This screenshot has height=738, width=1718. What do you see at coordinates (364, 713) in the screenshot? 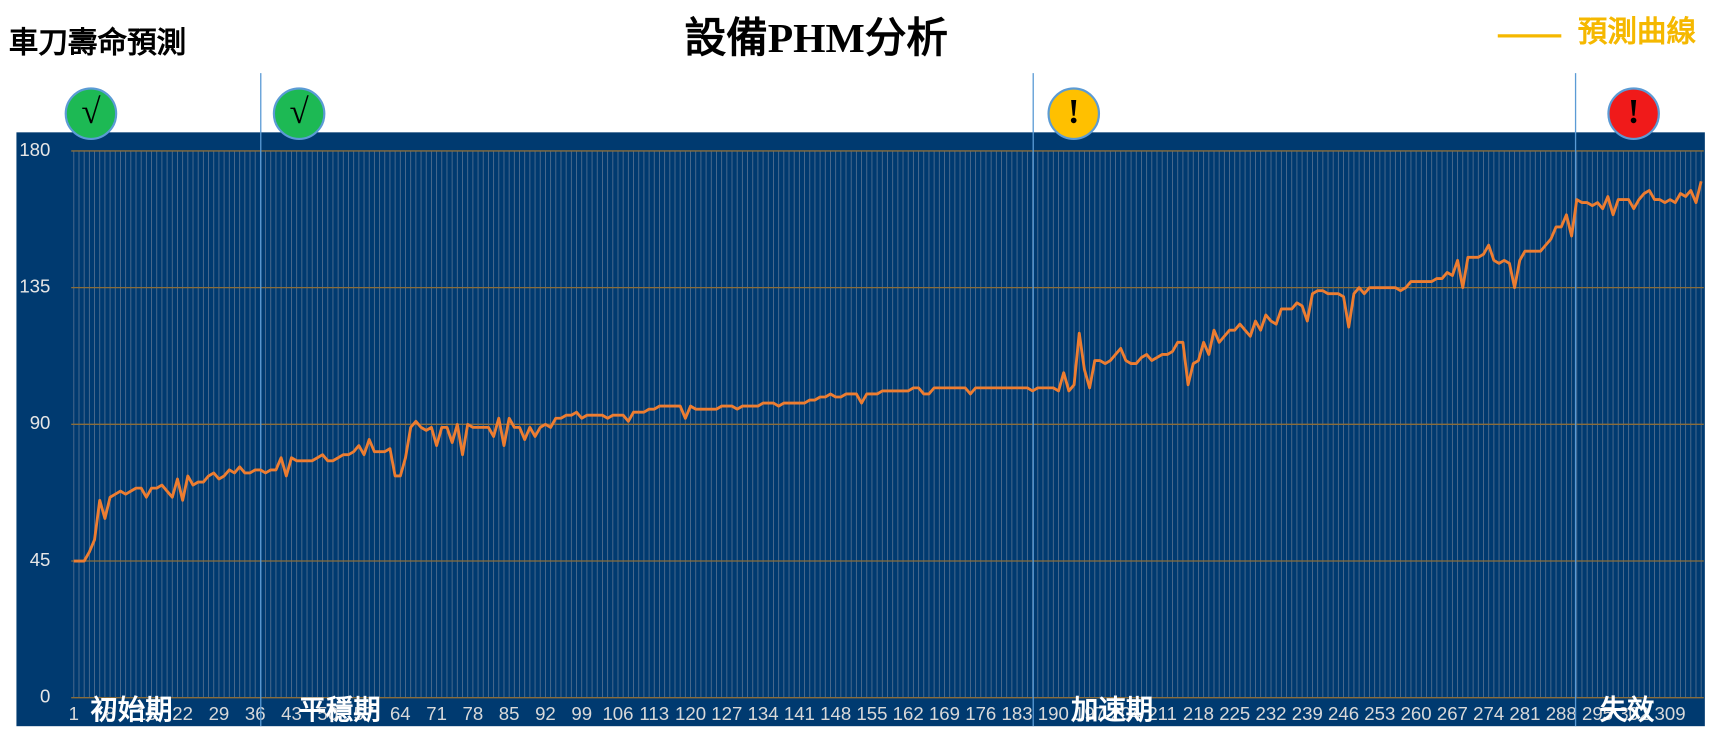
I see `x-tick-label: 57` at bounding box center [364, 713].